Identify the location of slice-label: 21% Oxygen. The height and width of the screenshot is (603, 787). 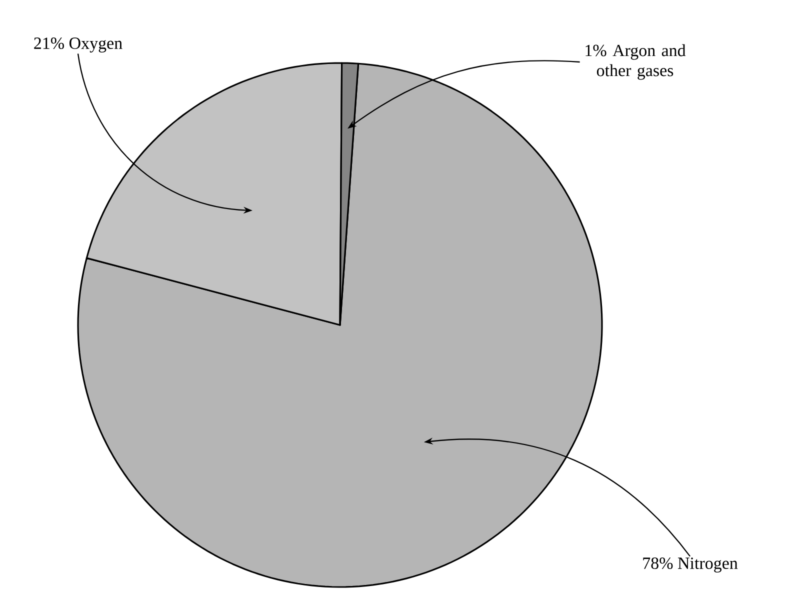
(78, 45).